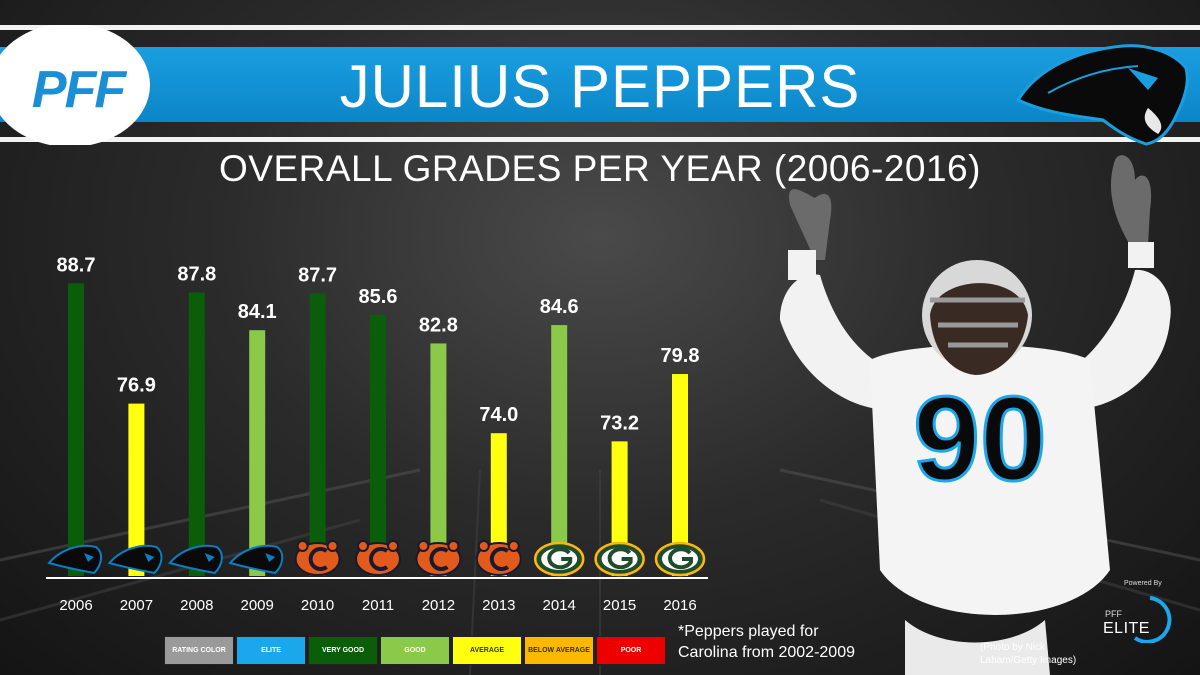 This screenshot has height=675, width=1200. I want to click on legend-item: BELOW AVERAGE, so click(559, 650).